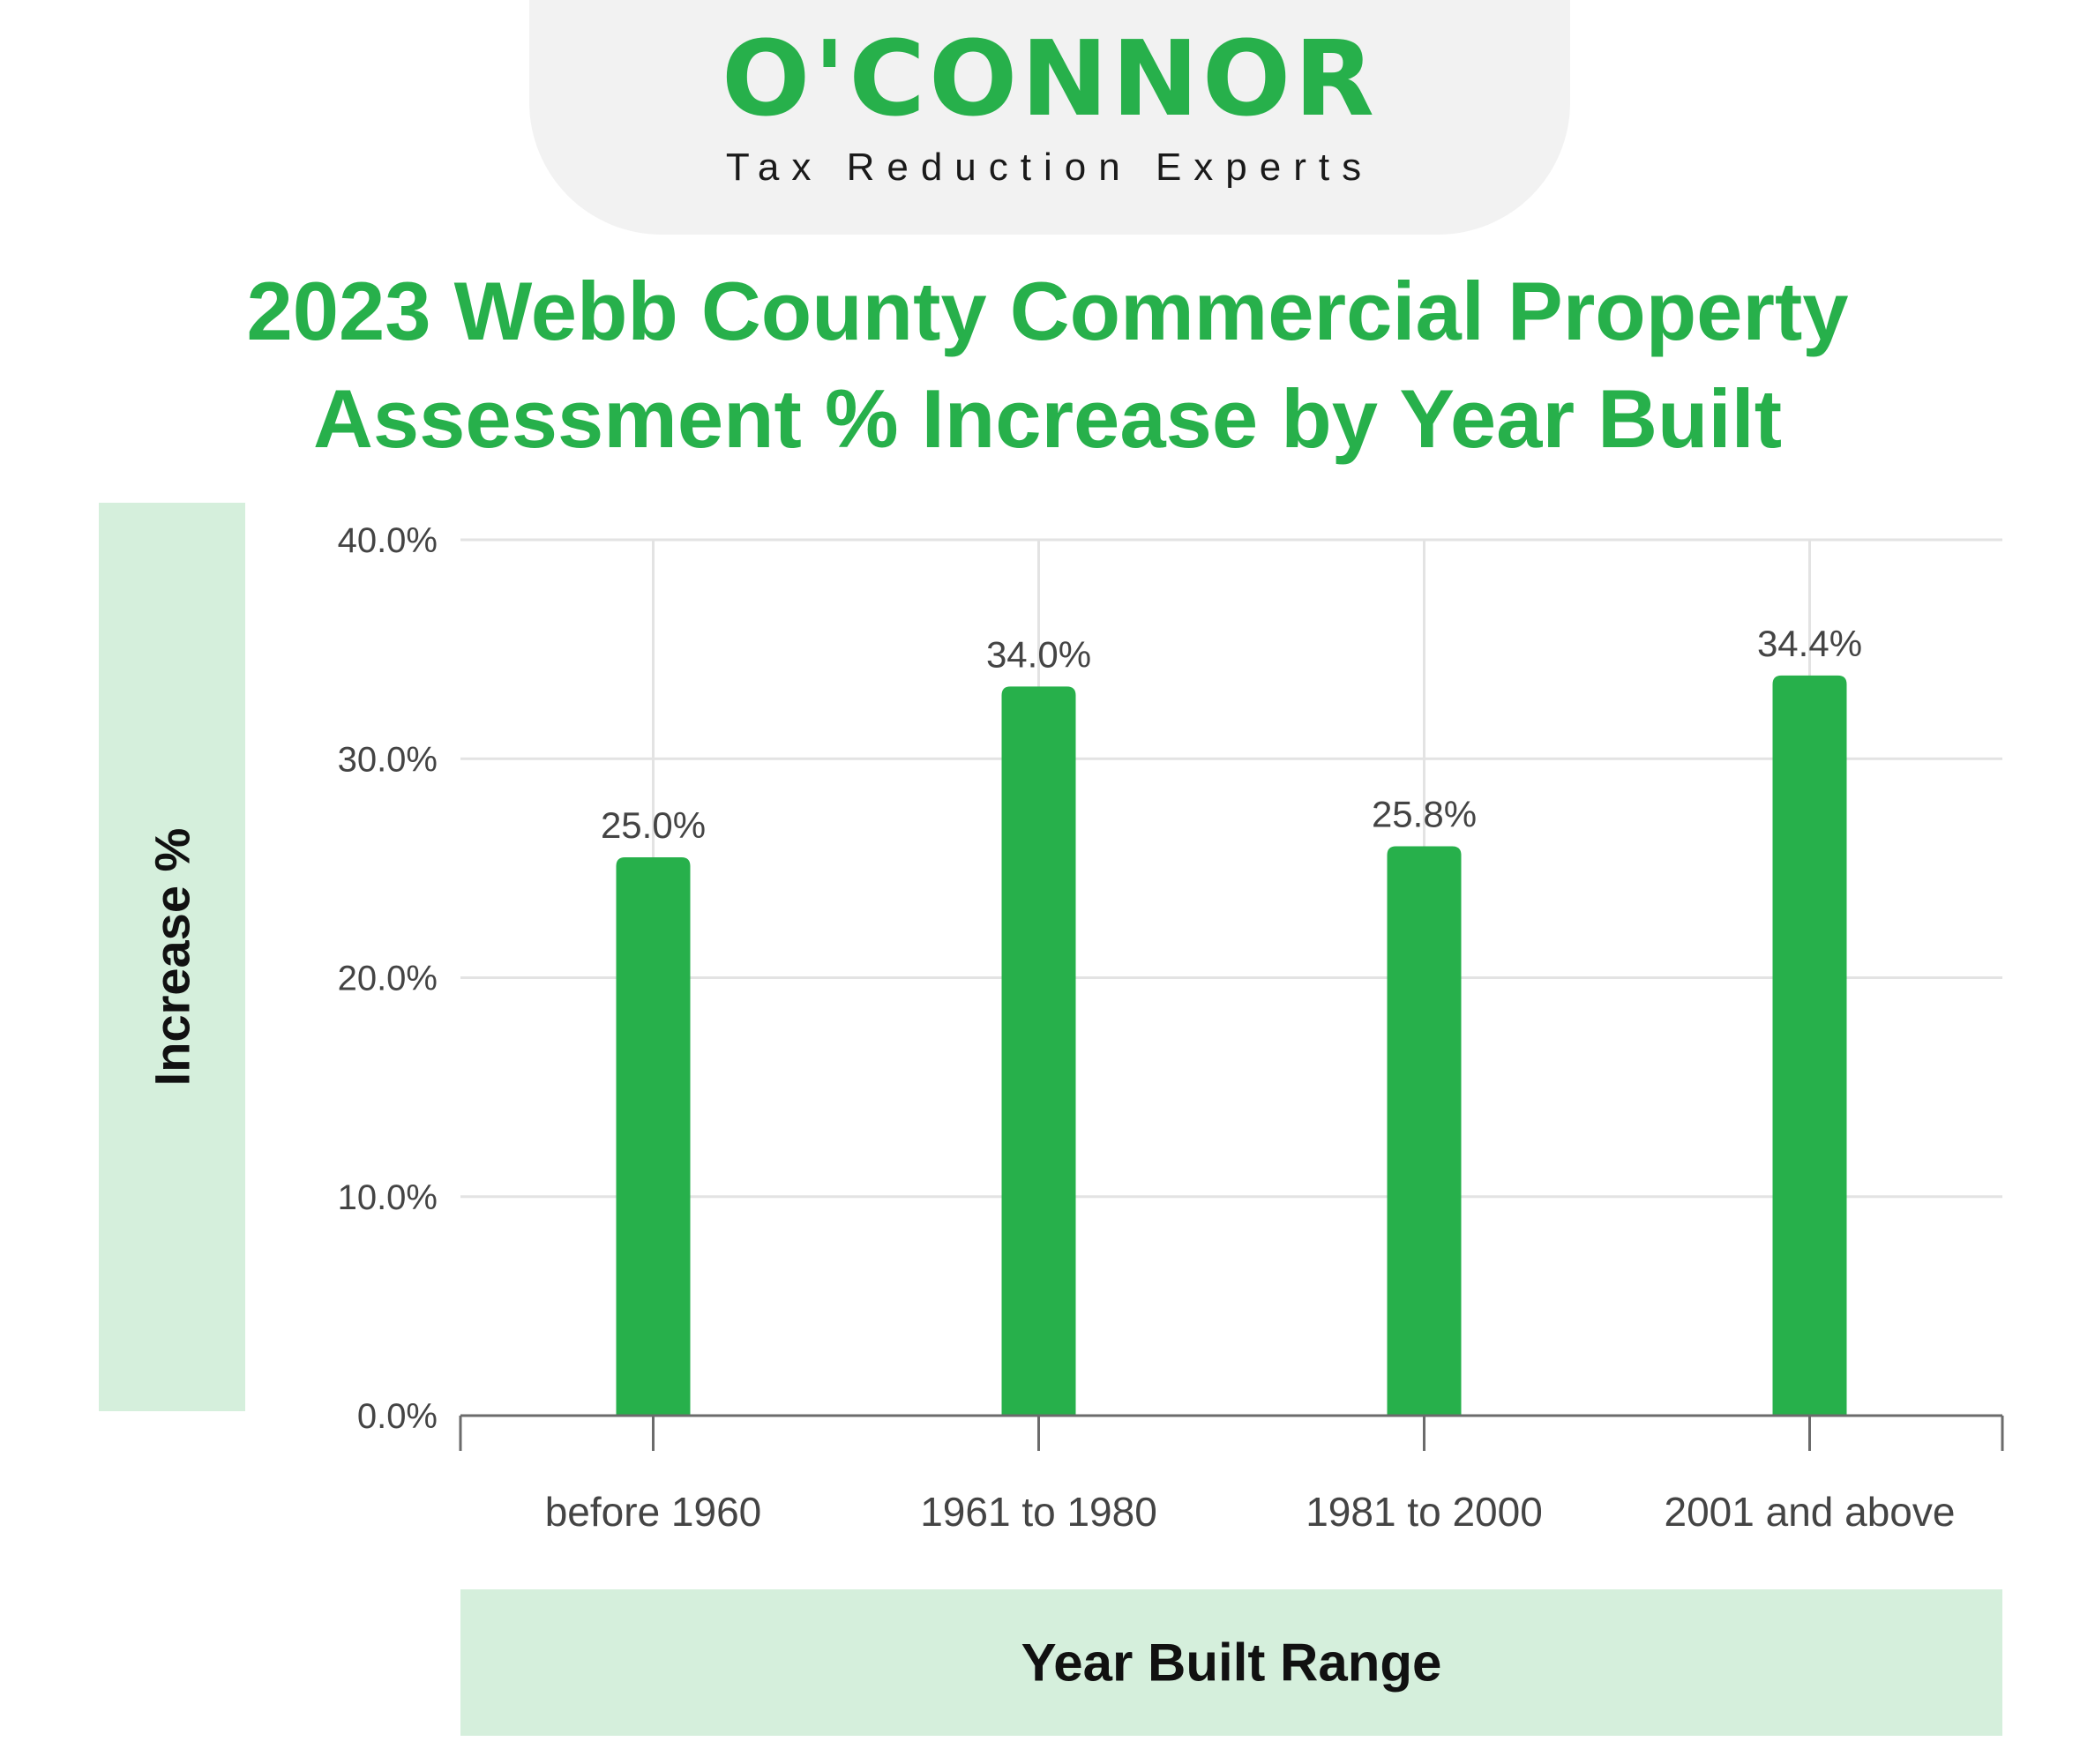 This screenshot has height=1764, width=2095. What do you see at coordinates (1049, 167) in the screenshot?
I see `logo-tagline: Tax Reduction Experts` at bounding box center [1049, 167].